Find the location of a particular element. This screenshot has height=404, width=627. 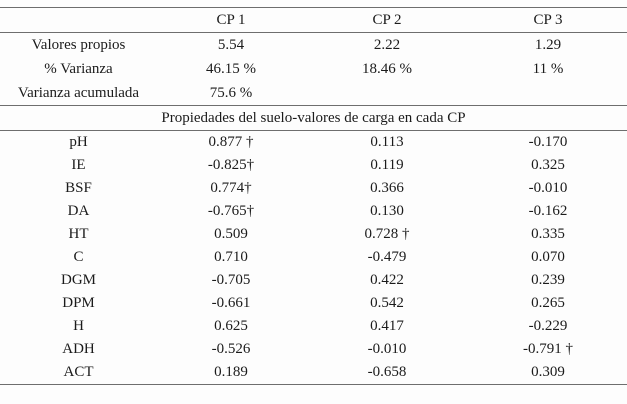

cell-value: 0.710 is located at coordinates (231, 257).